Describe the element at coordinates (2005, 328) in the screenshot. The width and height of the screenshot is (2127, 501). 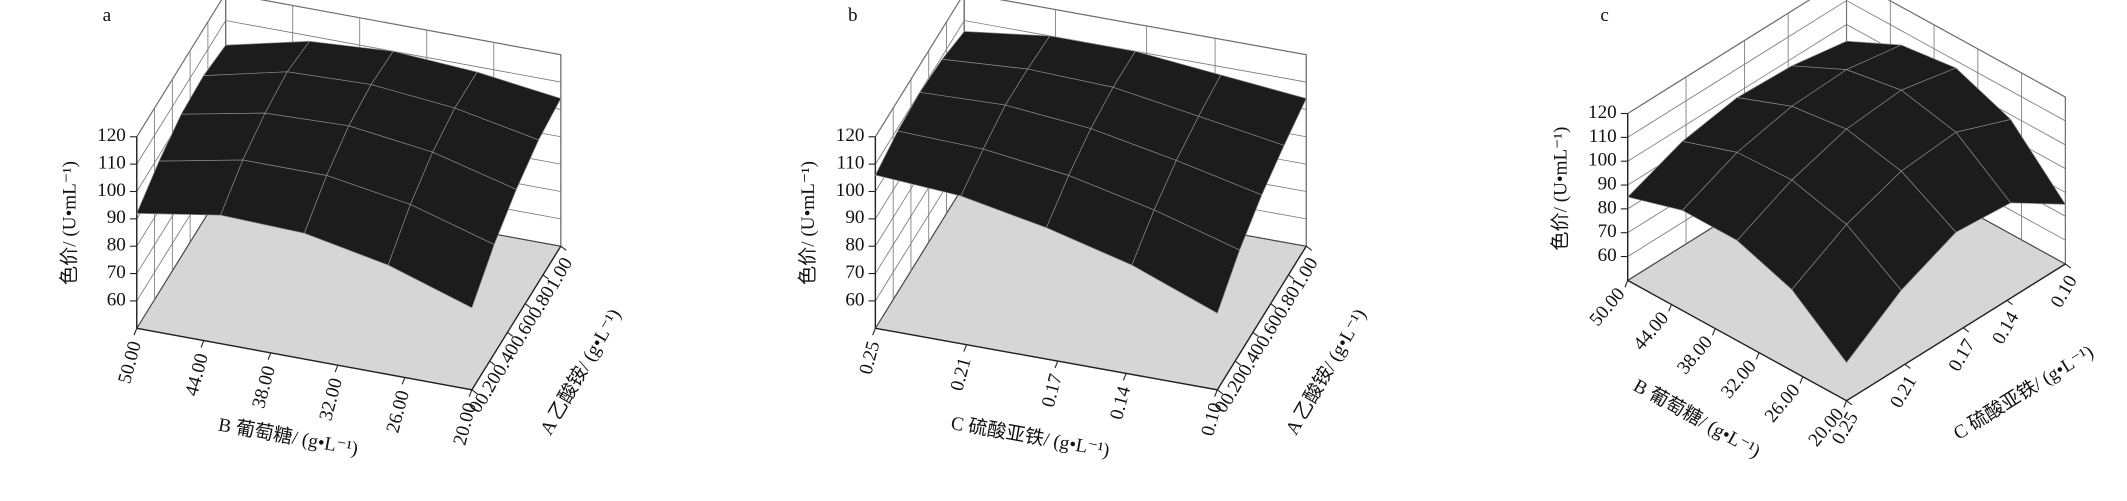
I see `y-tick-label: 0.14` at that location.